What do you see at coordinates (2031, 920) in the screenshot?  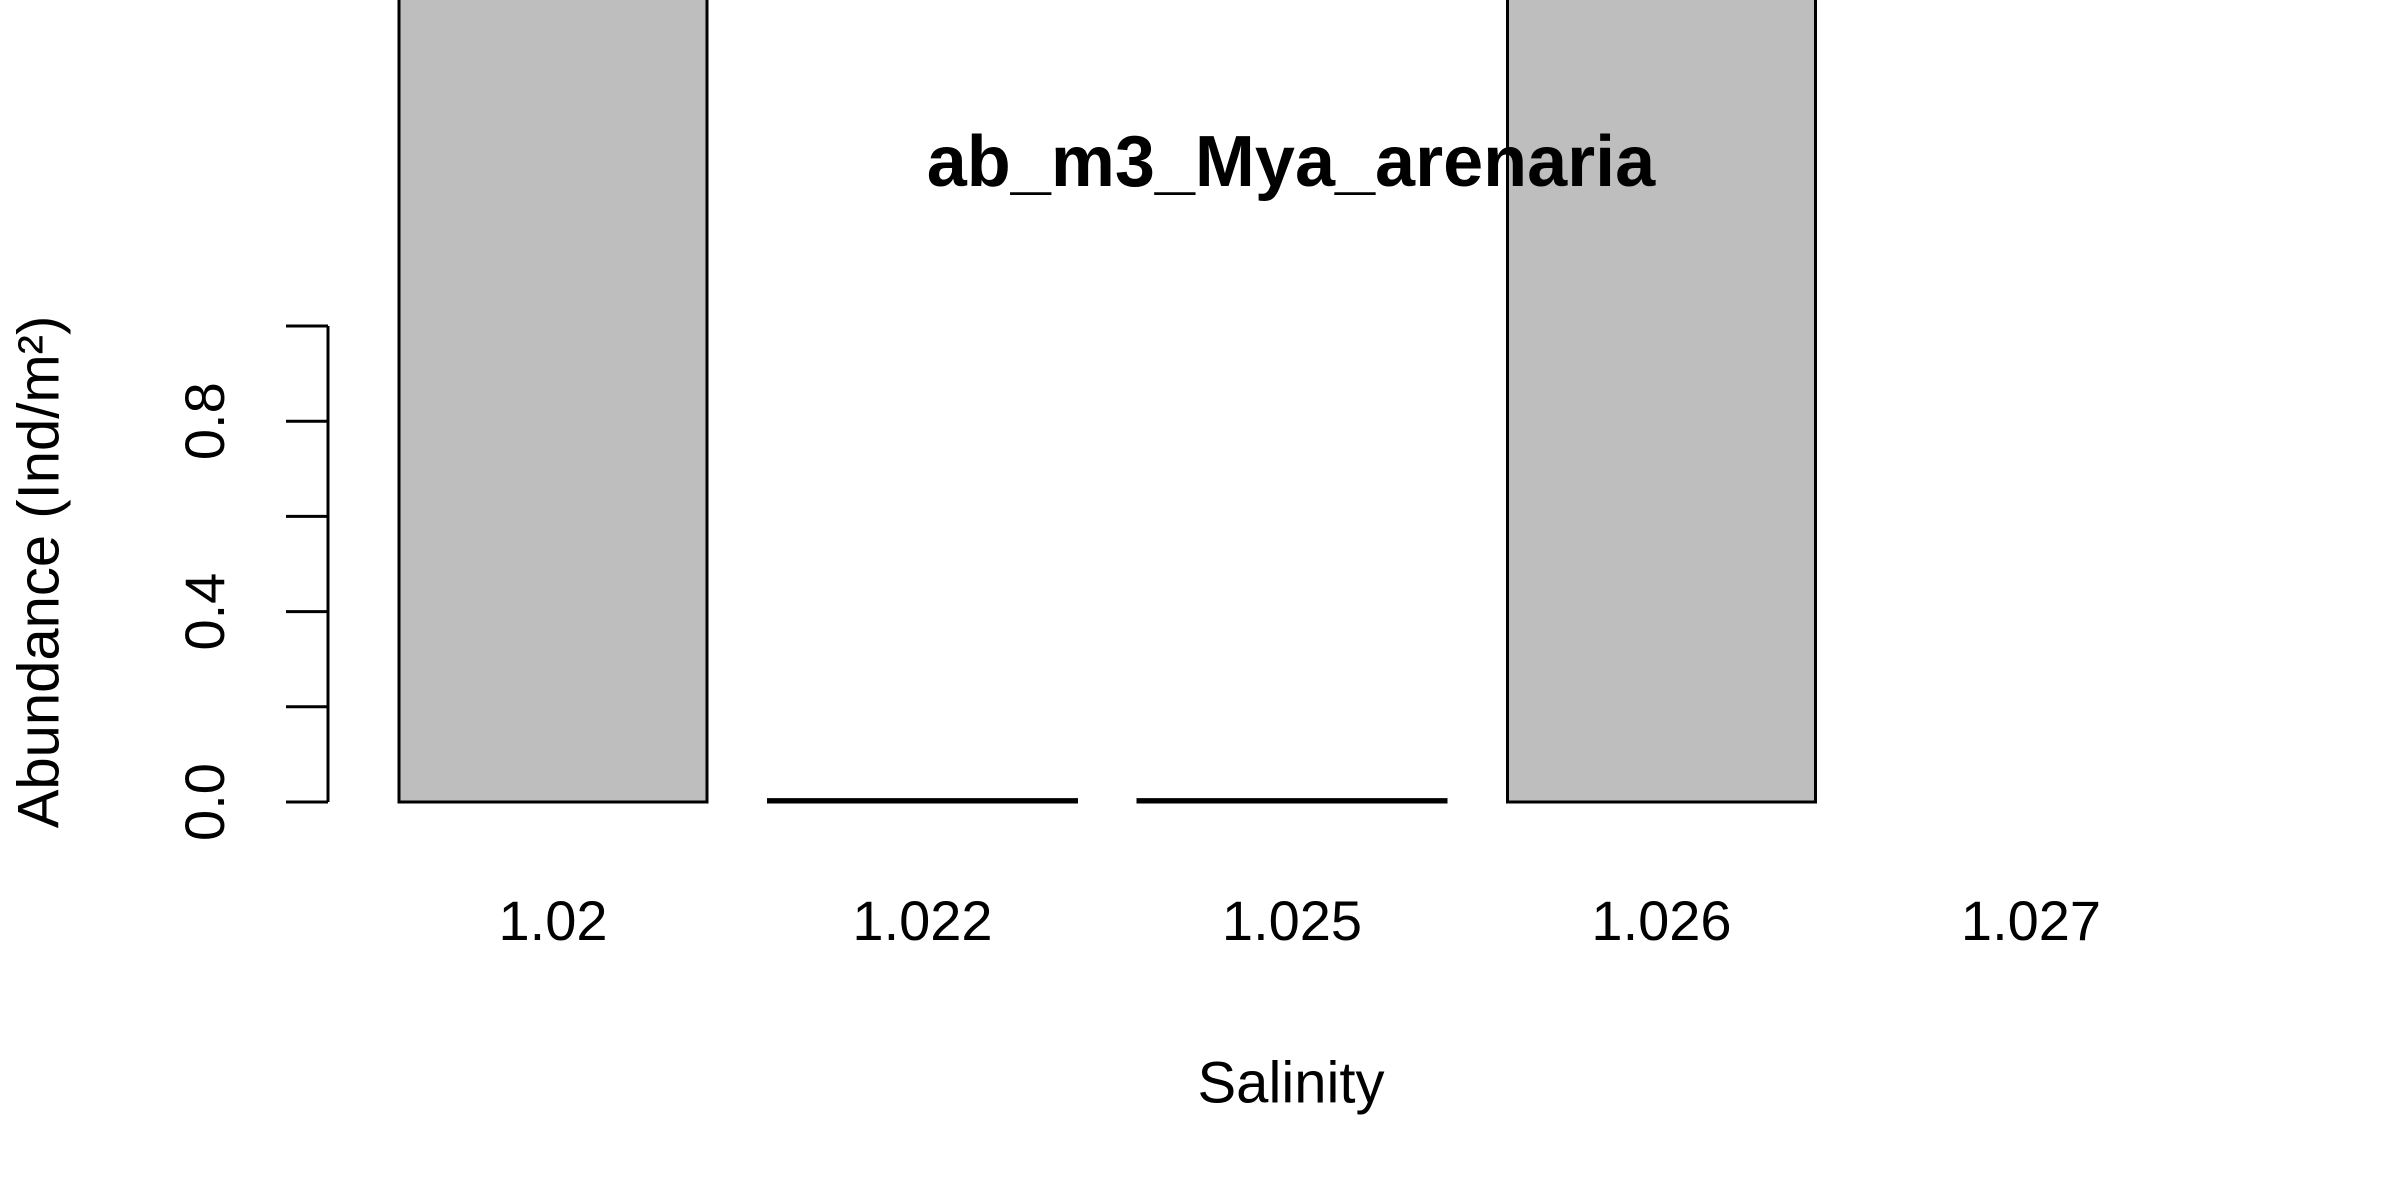 I see `x-tick-label: 1.027` at bounding box center [2031, 920].